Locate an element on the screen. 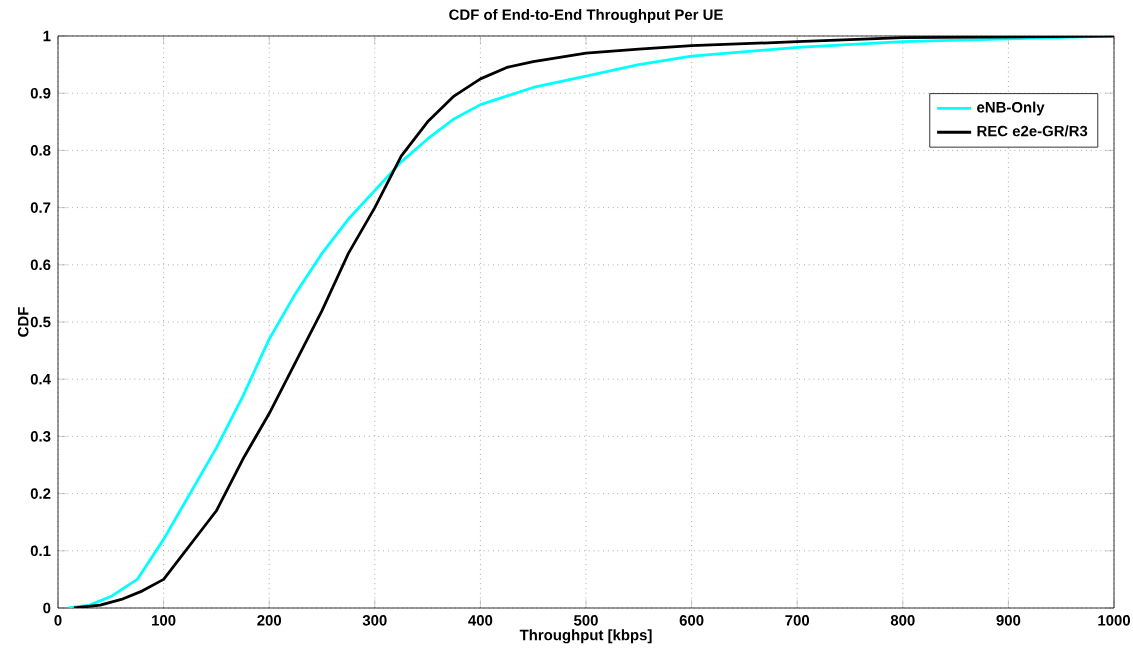 This screenshot has width=1133, height=649. y-axis-title: CDF is located at coordinates (23, 322).